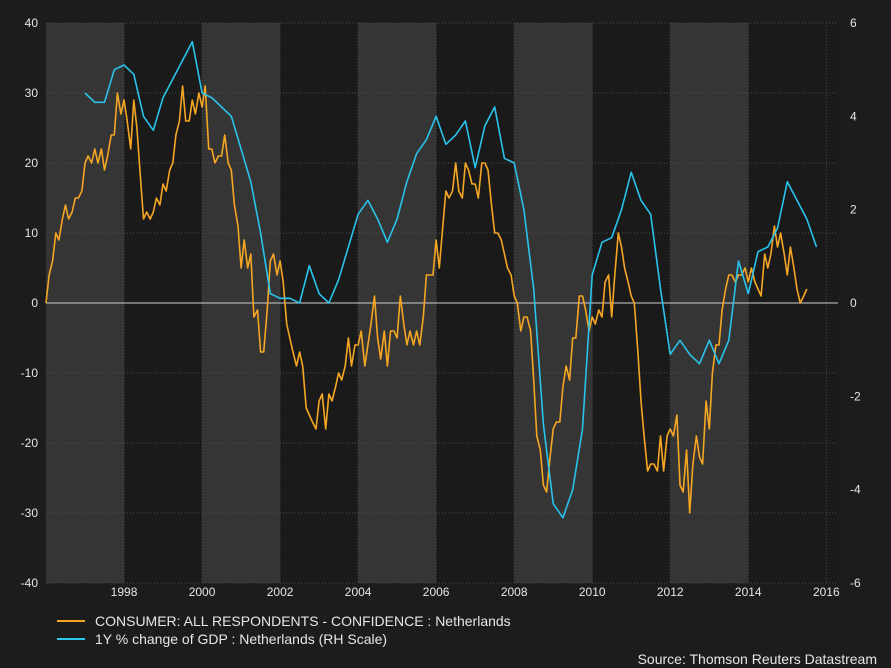 This screenshot has height=668, width=891. Describe the element at coordinates (853, 23) in the screenshot. I see `right-tick-label-6: 6` at that location.